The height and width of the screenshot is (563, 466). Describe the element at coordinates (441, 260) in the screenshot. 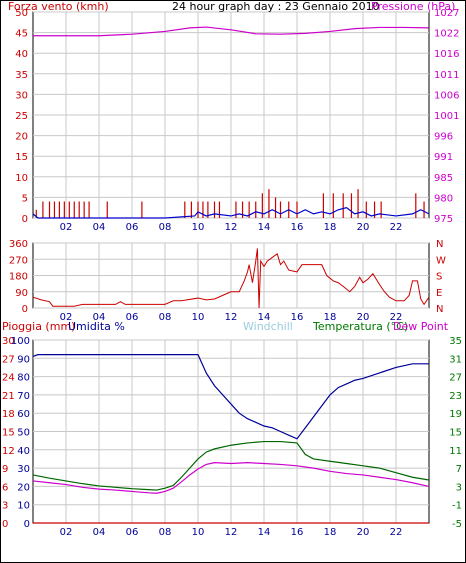

I see `y-tick-label-compass: W` at that location.